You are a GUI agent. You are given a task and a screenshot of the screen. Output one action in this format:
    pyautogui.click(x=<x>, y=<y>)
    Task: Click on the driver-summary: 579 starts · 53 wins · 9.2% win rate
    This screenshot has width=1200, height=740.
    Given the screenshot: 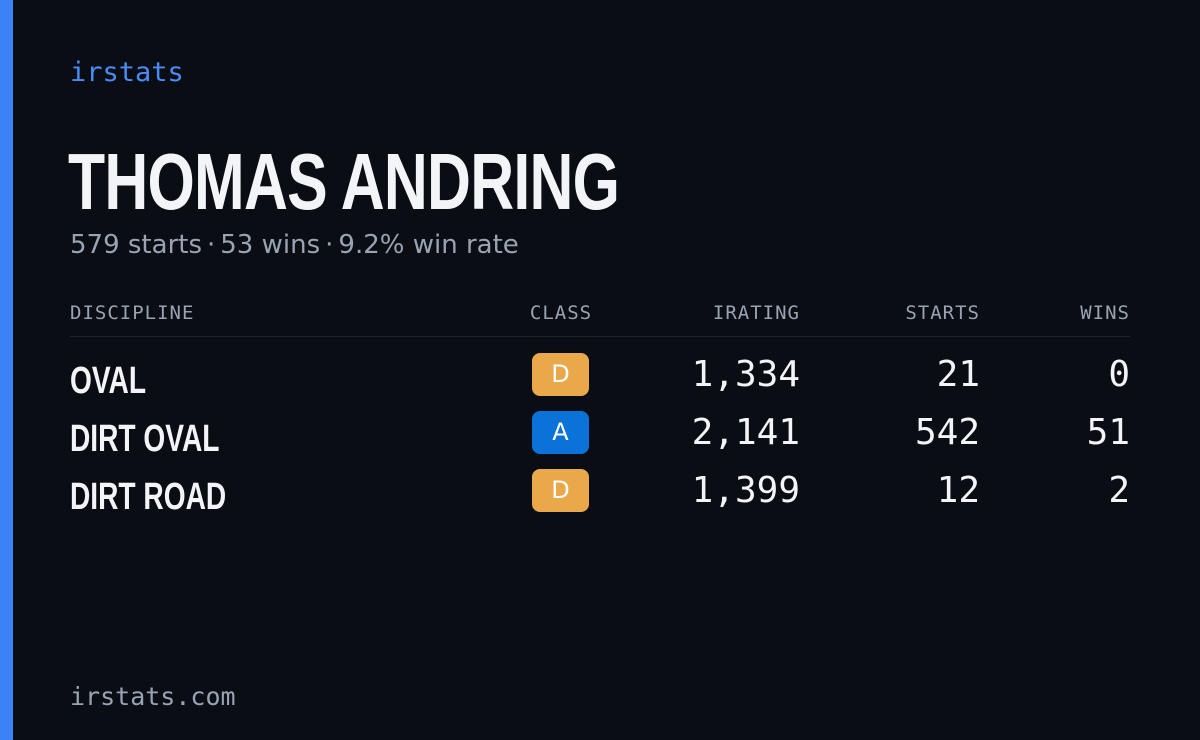 What is the action you would take?
    pyautogui.click(x=294, y=245)
    